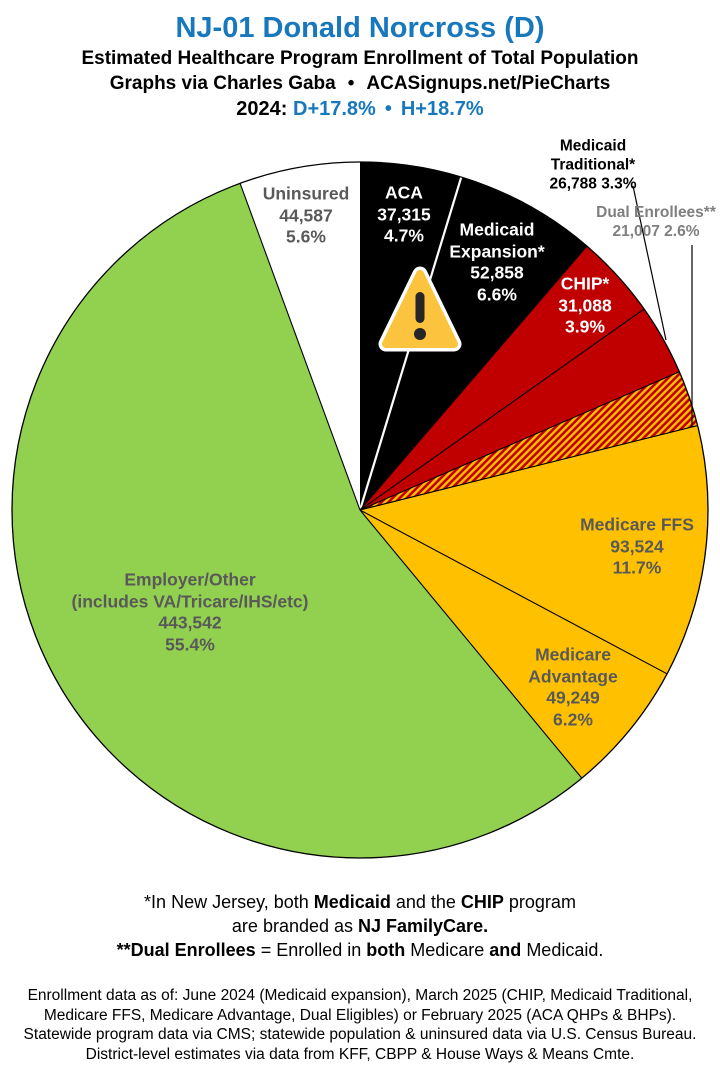 This screenshot has height=1070, width=720. What do you see at coordinates (360, 28) in the screenshot?
I see `page-title: NJ-01 Donald Norcross (D)` at bounding box center [360, 28].